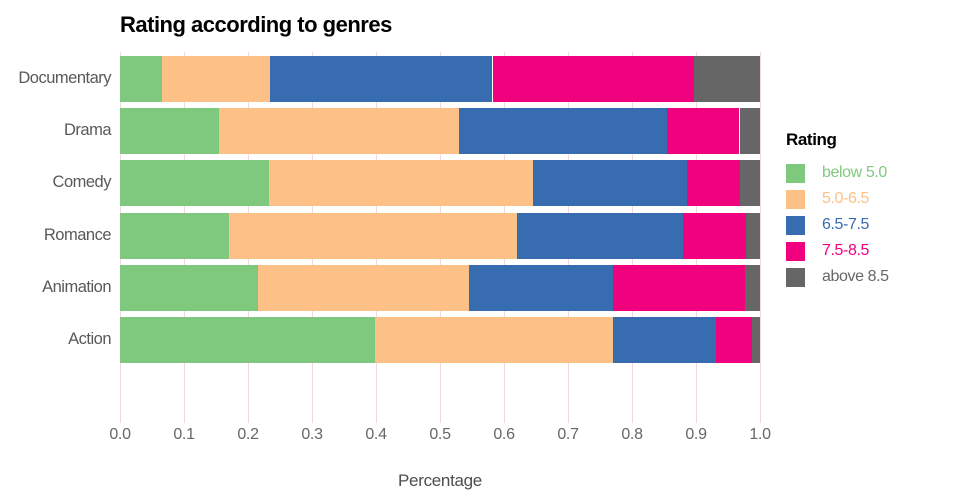 The image size is (960, 500). What do you see at coordinates (120, 434) in the screenshot?
I see `x-axis-tick-label: 0.0` at bounding box center [120, 434].